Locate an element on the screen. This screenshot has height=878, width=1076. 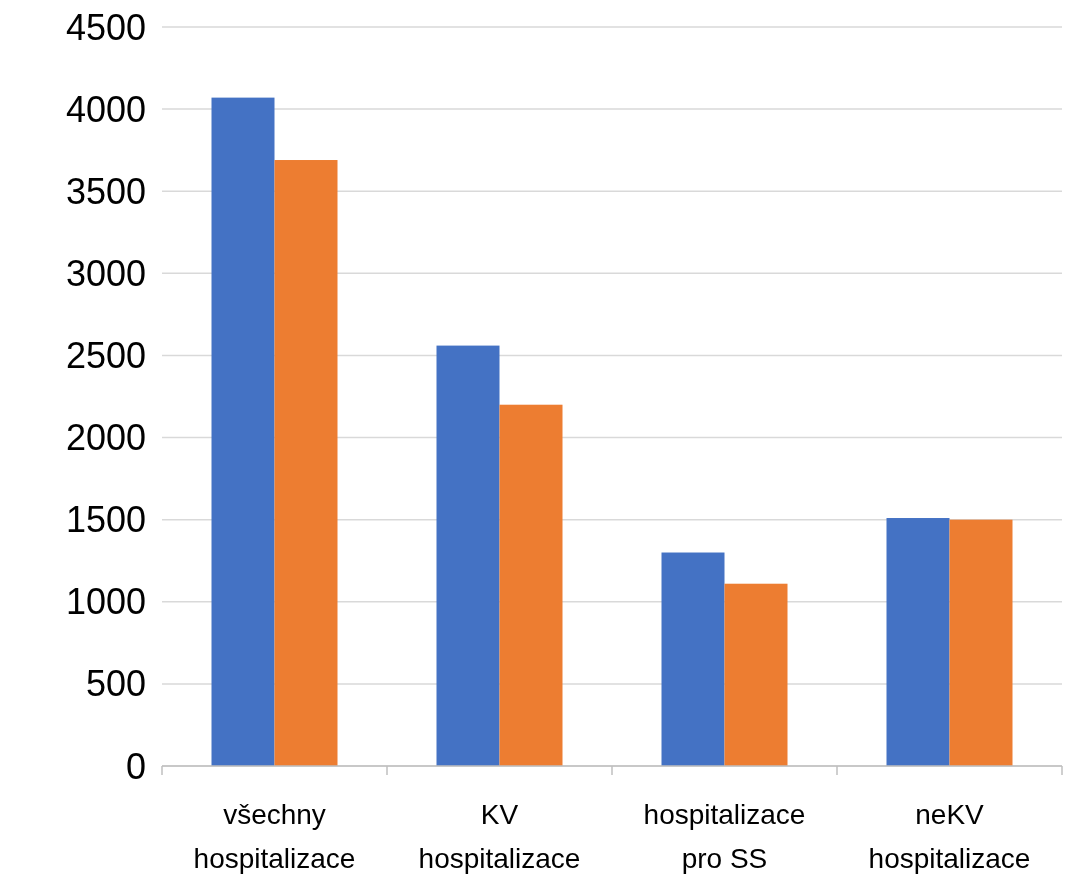
y-tick-label: 1000 is located at coordinates (105, 602).